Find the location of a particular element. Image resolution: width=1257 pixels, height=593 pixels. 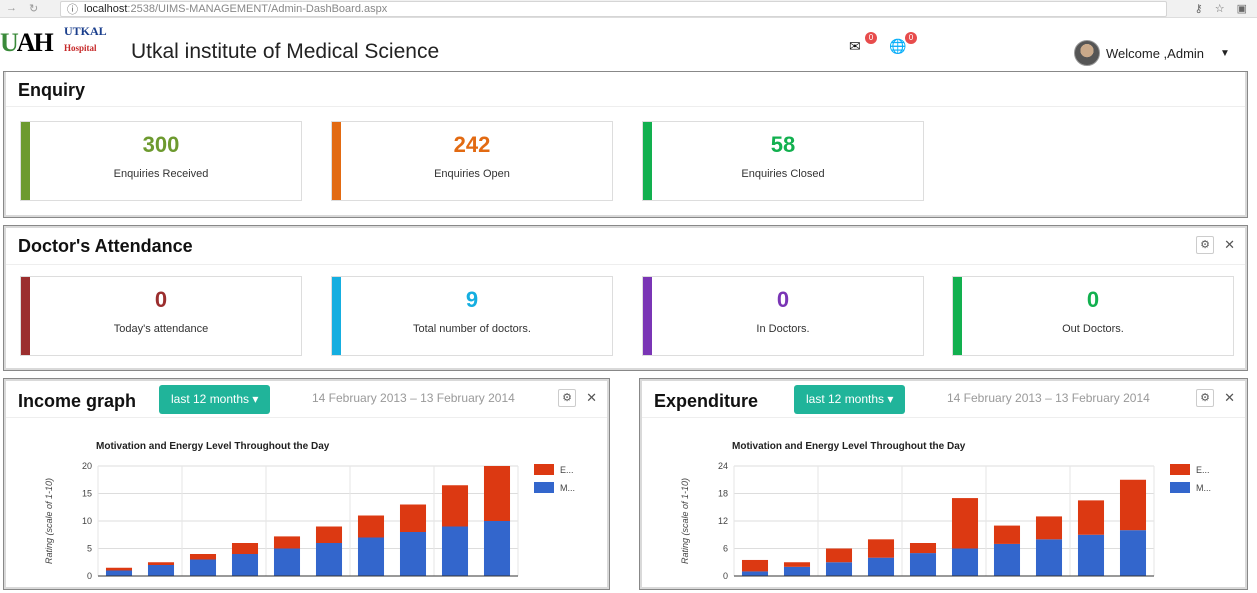

browser-actions: ⚷ ☆ ▣ is located at coordinates (1212, 8).